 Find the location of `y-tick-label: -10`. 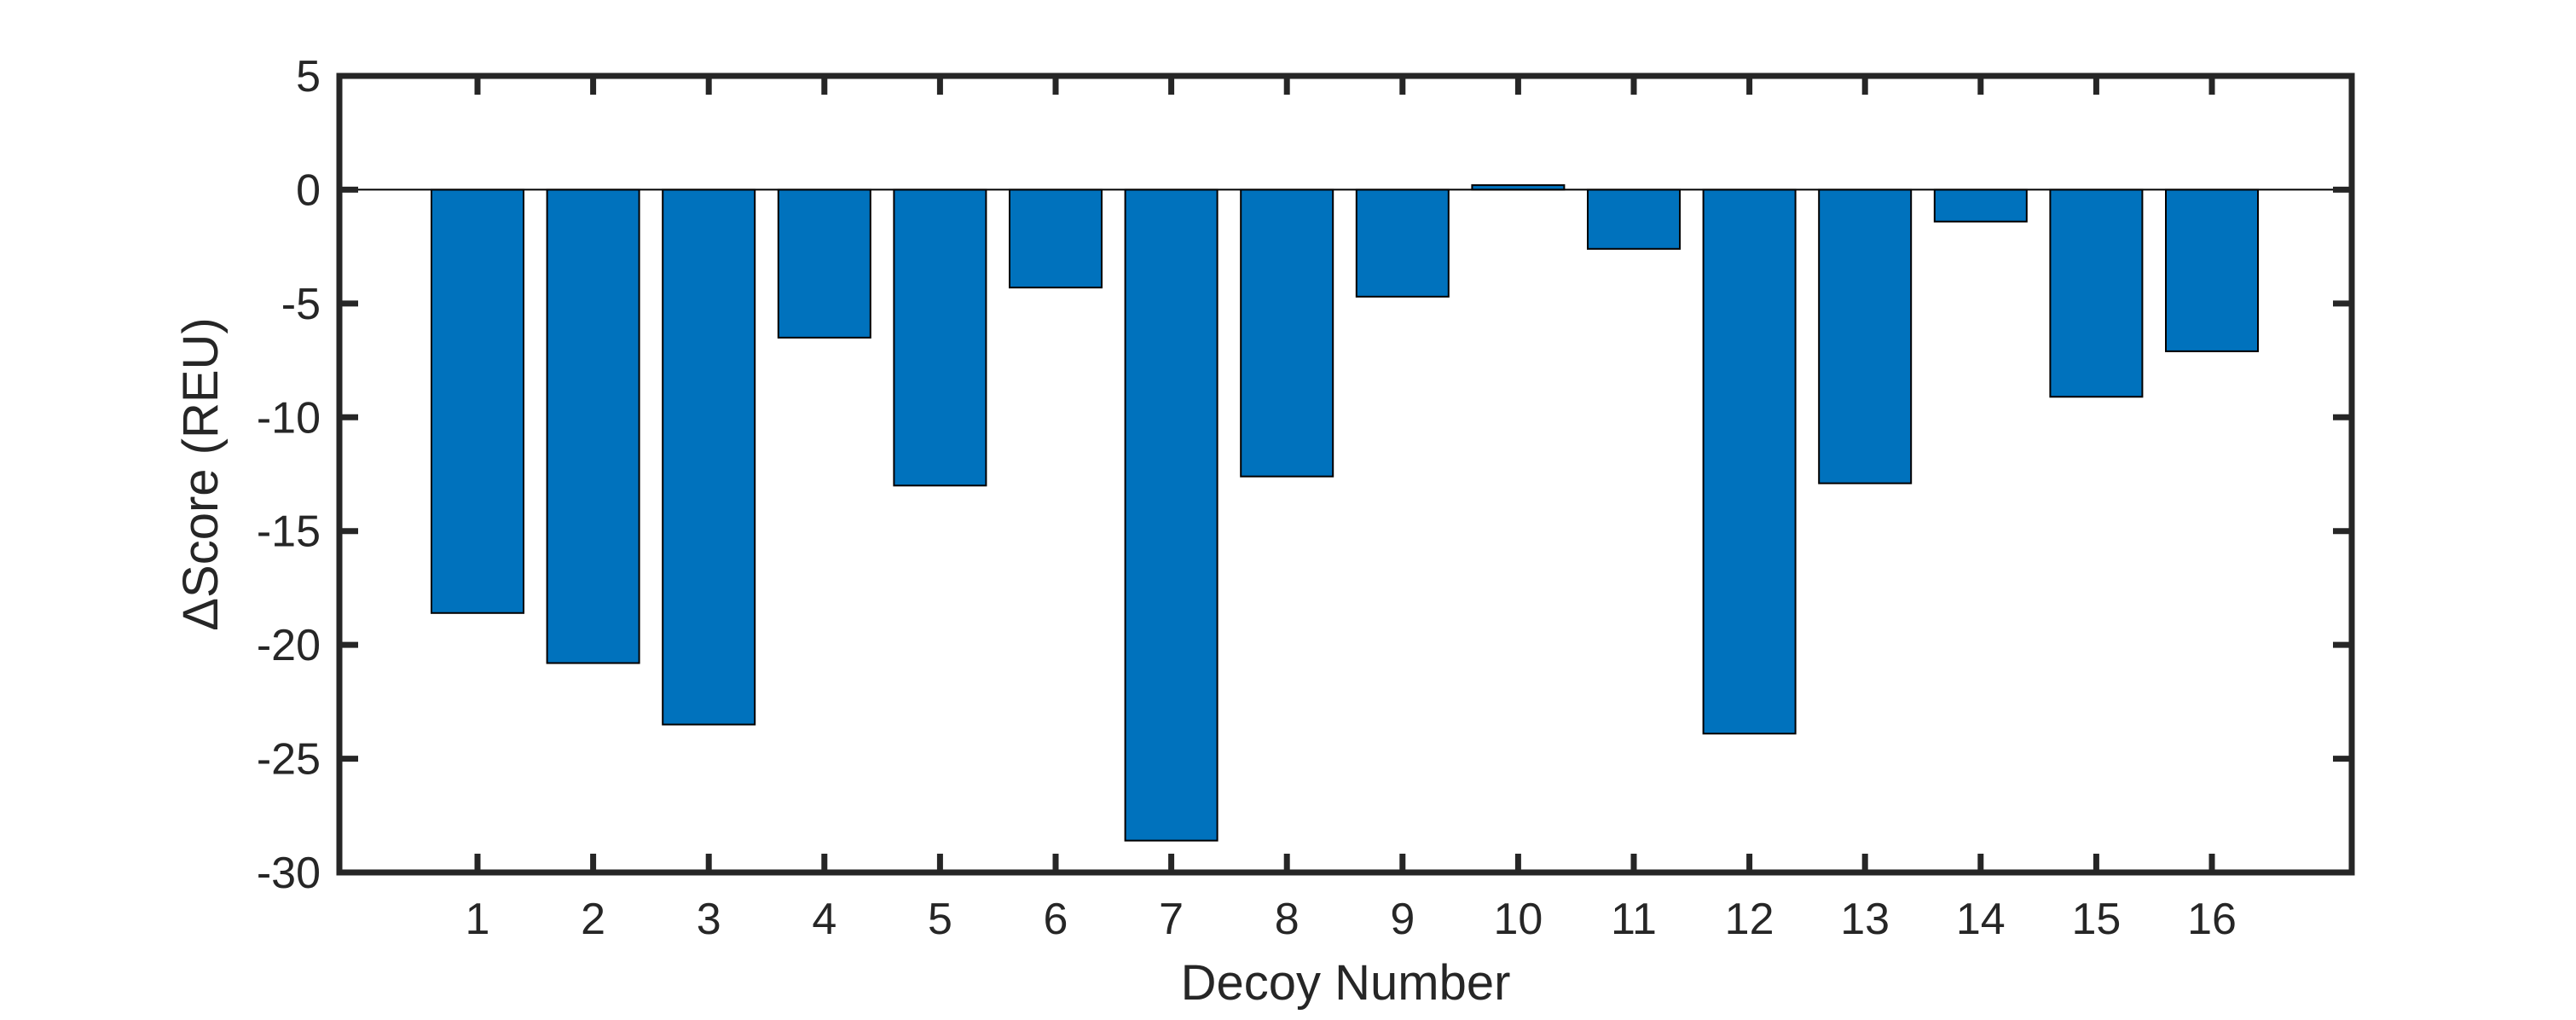

y-tick-label: -10 is located at coordinates (289, 418).